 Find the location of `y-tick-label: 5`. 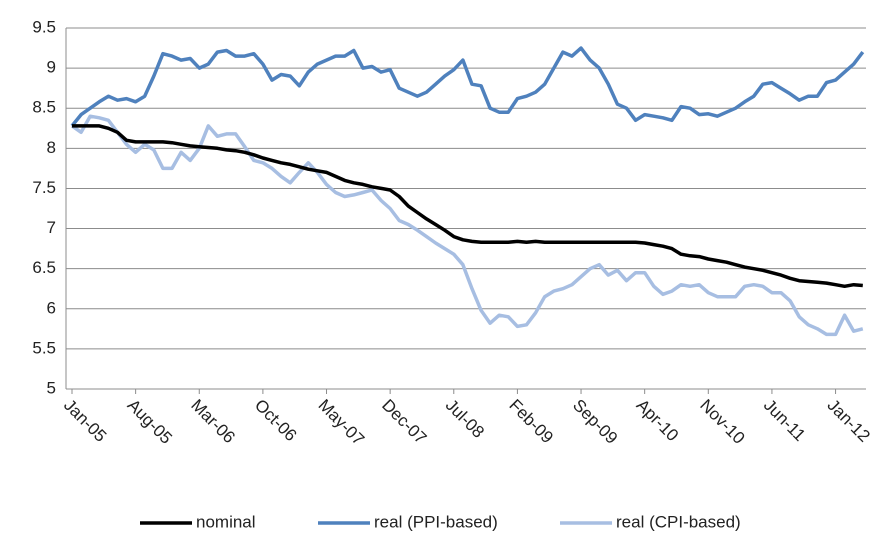

y-tick-label: 5 is located at coordinates (51, 387).